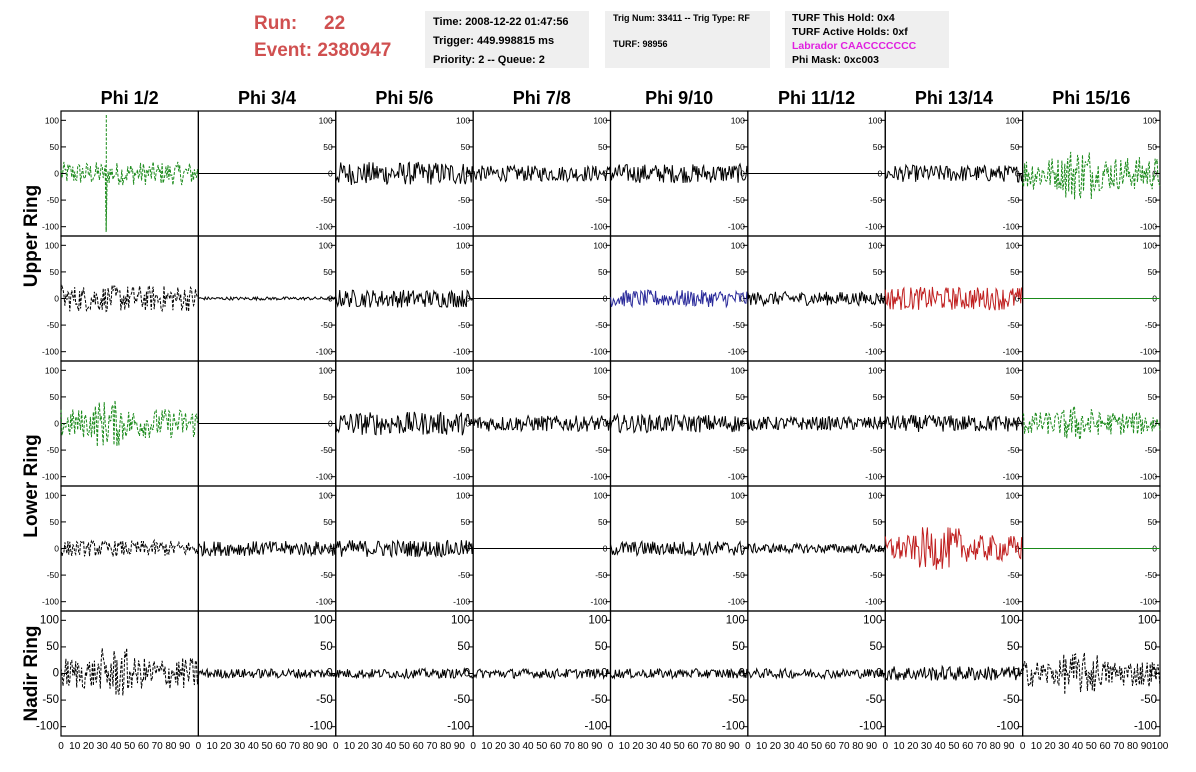 The image size is (1196, 772). What do you see at coordinates (1091, 98) in the screenshot?
I see `column-title: Phi 15/16` at bounding box center [1091, 98].